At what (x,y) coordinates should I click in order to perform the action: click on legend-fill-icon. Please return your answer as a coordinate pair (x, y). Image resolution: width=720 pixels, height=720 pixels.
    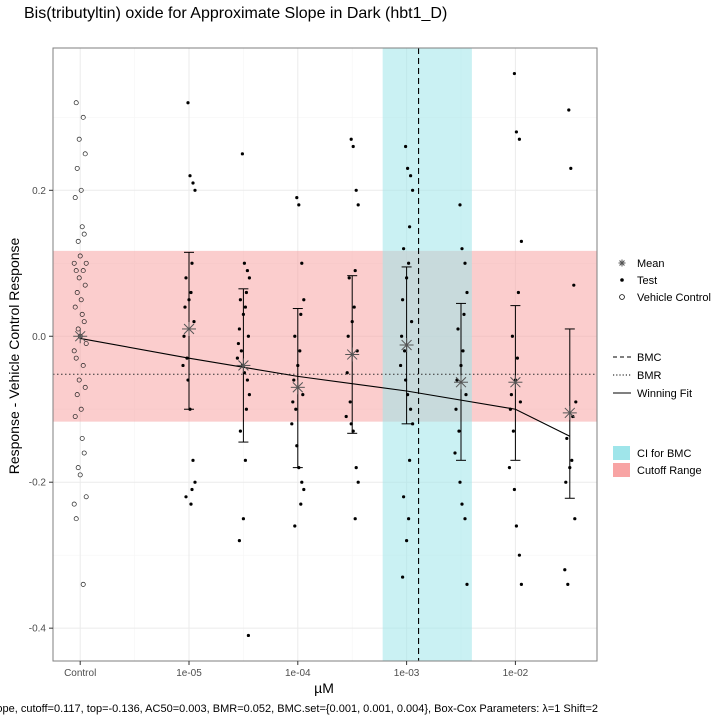
    Looking at the image, I should click on (621, 470).